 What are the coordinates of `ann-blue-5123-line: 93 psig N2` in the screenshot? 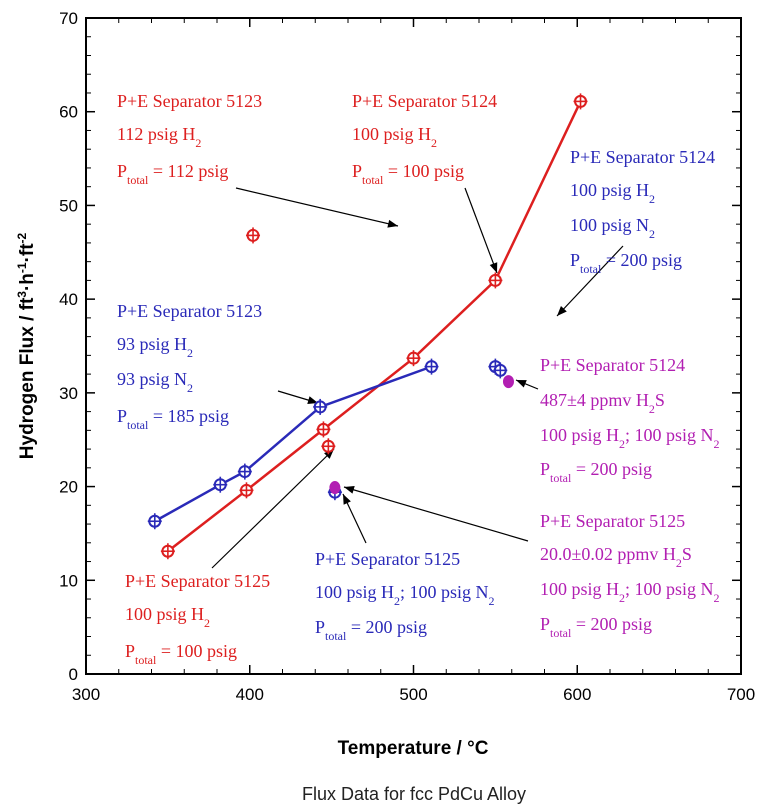 It's located at (155, 382).